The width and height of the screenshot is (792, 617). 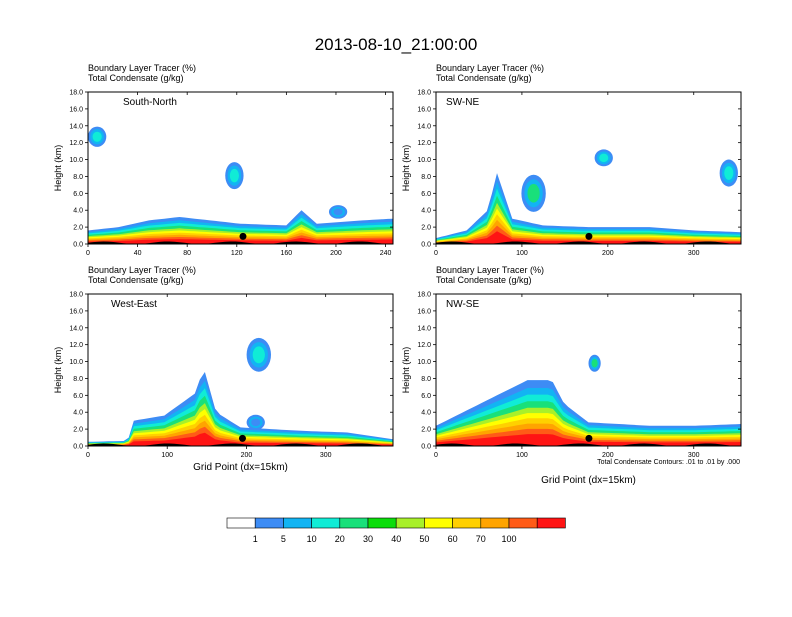 I want to click on colorbar-label: 60, so click(x=453, y=539).